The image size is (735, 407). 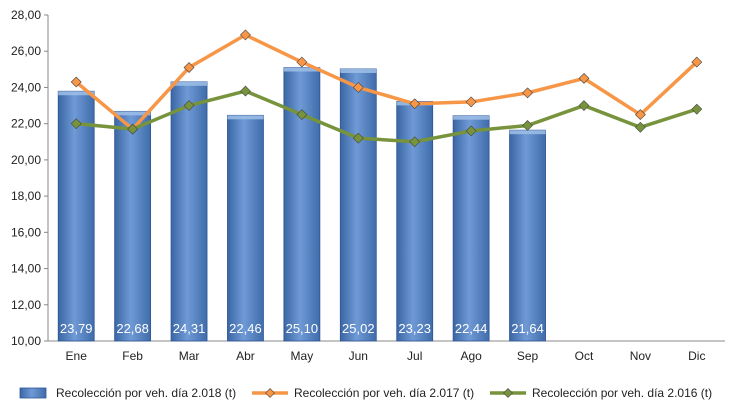 What do you see at coordinates (528, 356) in the screenshot?
I see `x-tick-label: Sep` at bounding box center [528, 356].